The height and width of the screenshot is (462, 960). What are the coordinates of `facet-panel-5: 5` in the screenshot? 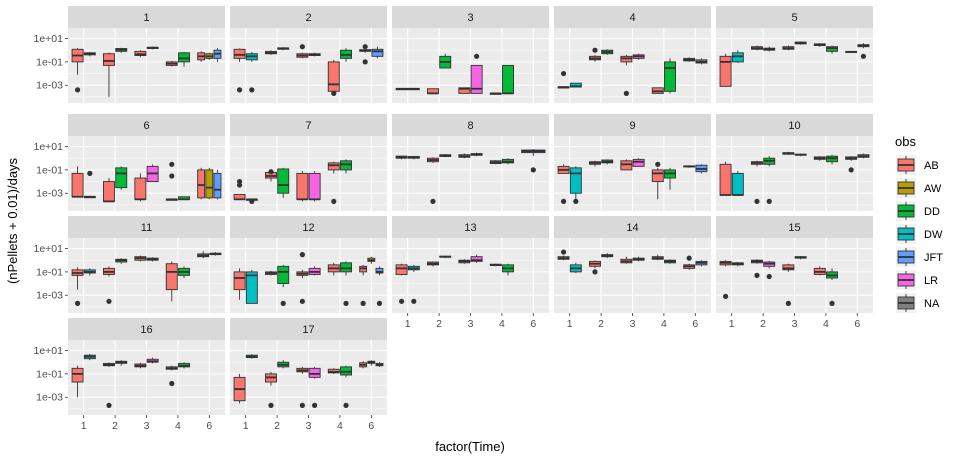 It's located at (794, 54).